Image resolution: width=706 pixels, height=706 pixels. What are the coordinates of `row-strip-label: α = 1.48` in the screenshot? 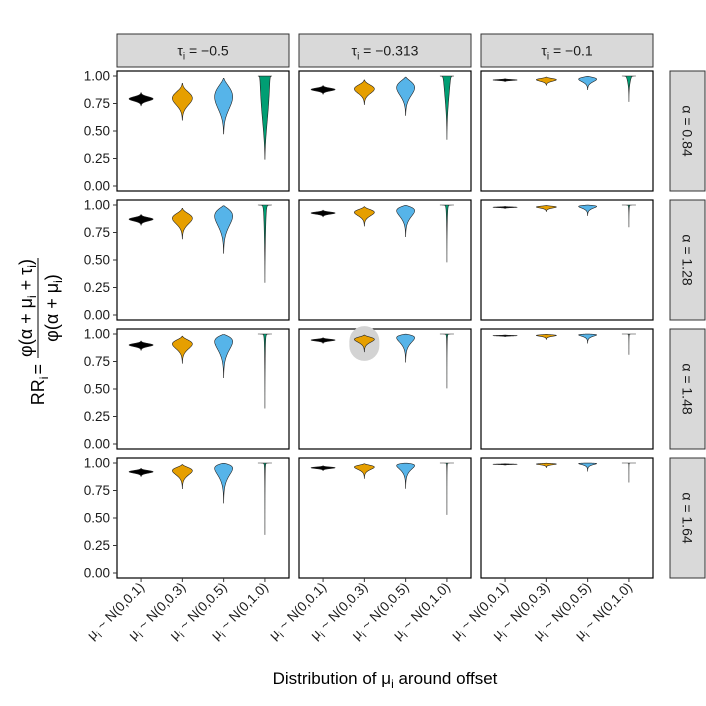 It's located at (688, 389).